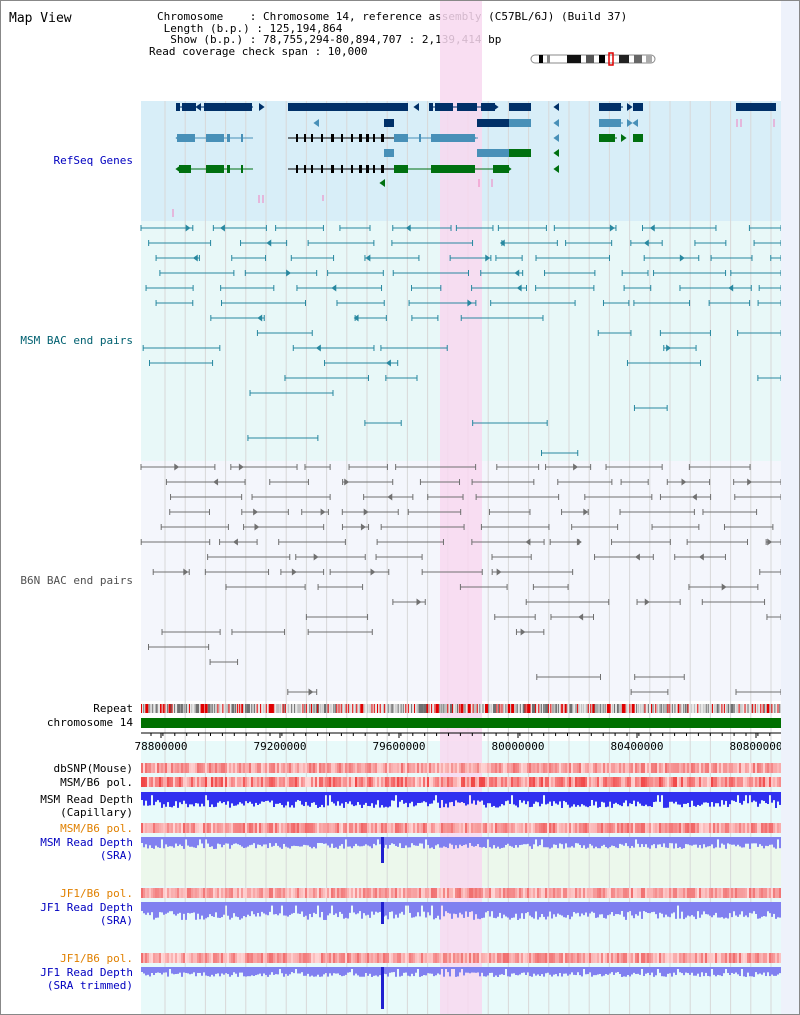  I want to click on chromosome-track-label: chromosome 14, so click(89, 722).